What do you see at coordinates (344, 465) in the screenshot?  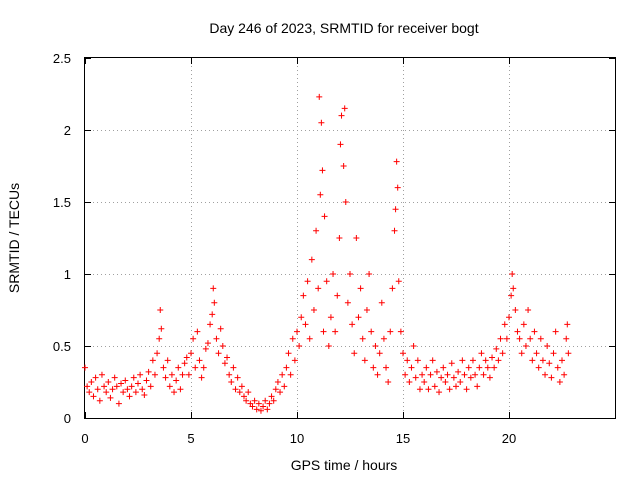 I see `x-axis-label: GPS time / hours` at bounding box center [344, 465].